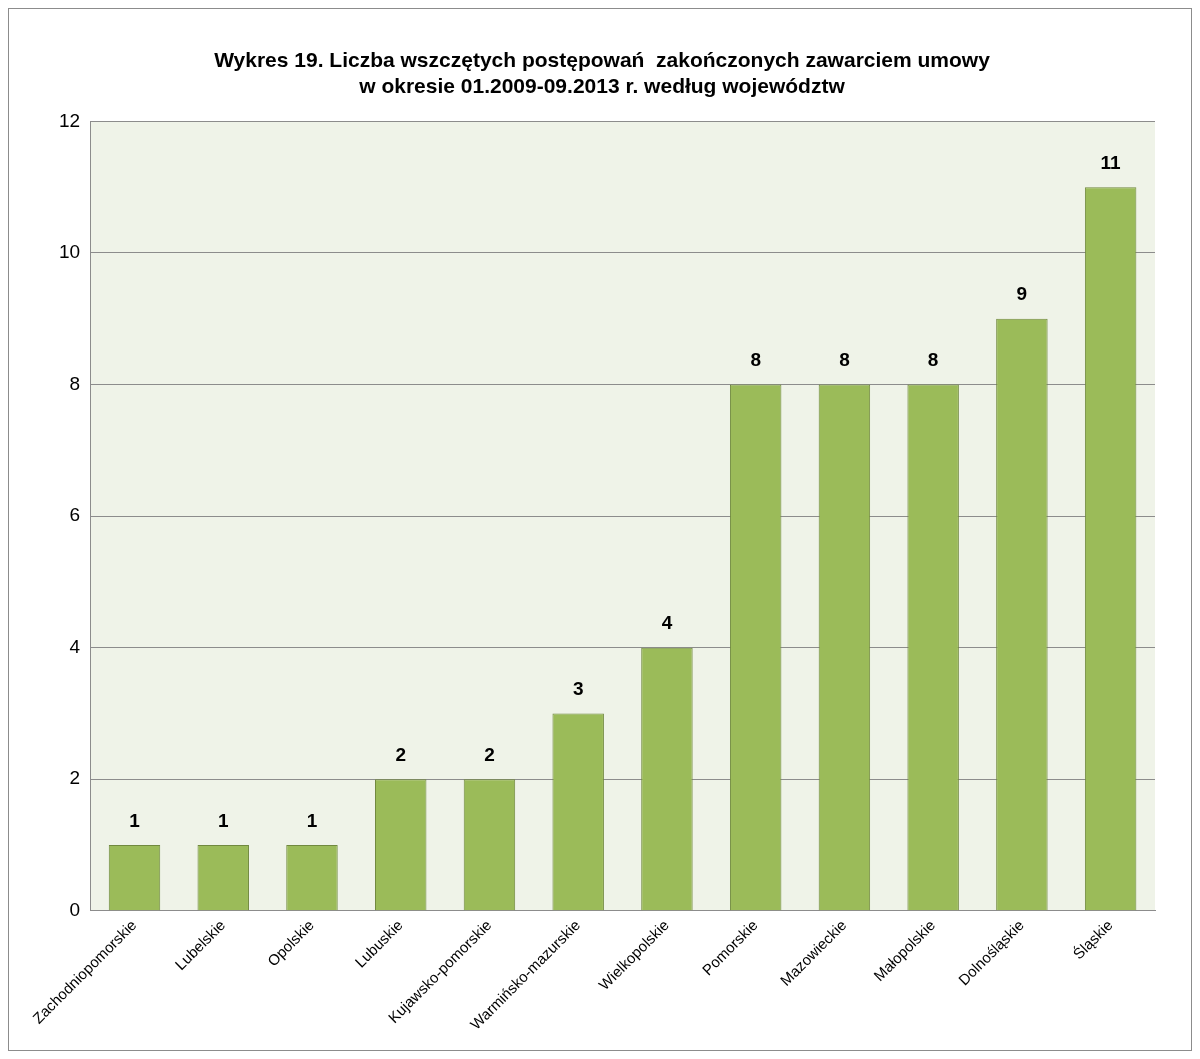 This screenshot has width=1200, height=1059. What do you see at coordinates (75, 515) in the screenshot?
I see `y-tick-label: 6` at bounding box center [75, 515].